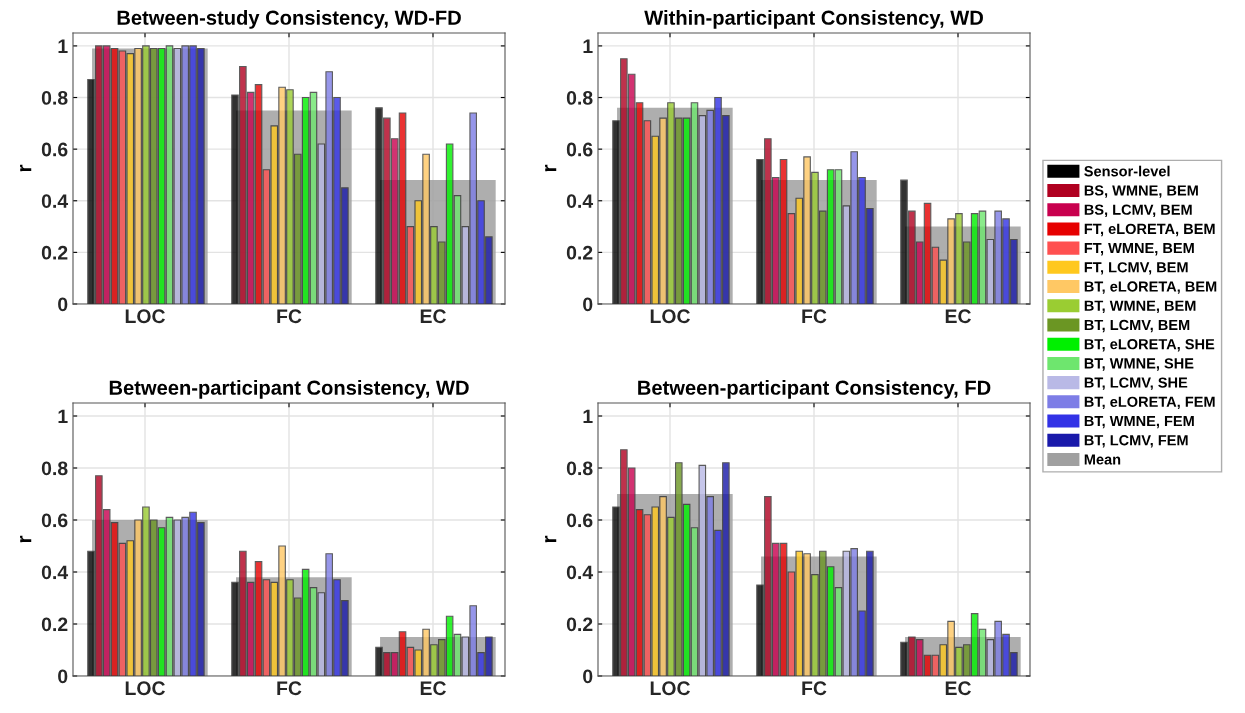  Describe the element at coordinates (1139, 364) in the screenshot. I see `legend-label: BT, WMNE, SHE` at that location.